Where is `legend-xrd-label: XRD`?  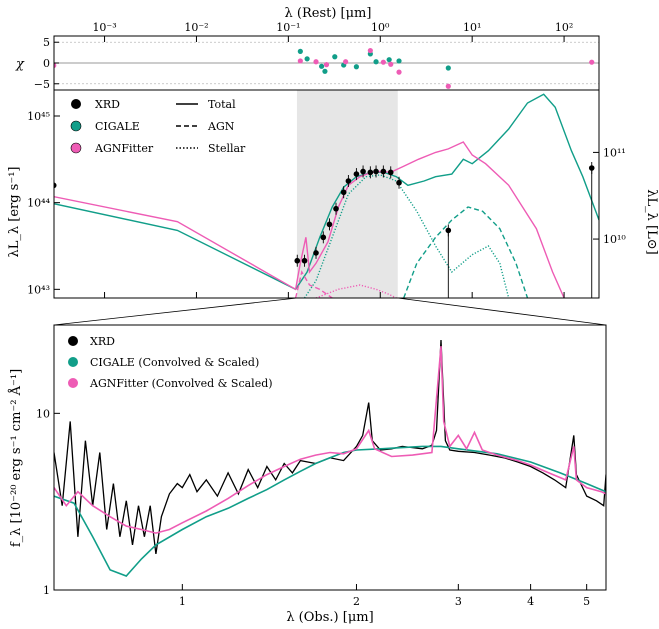
legend-xrd-label: XRD is located at coordinates (107, 104).